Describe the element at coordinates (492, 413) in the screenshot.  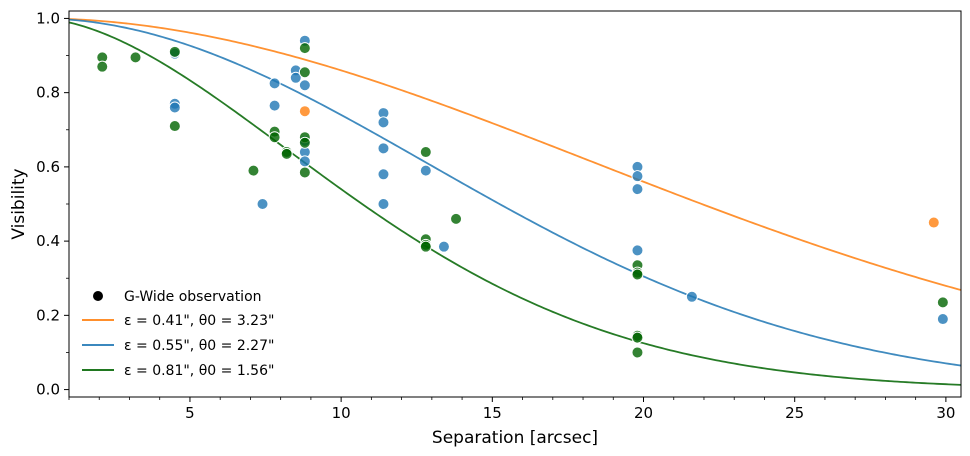
I see `x-tick-label: 15` at that location.